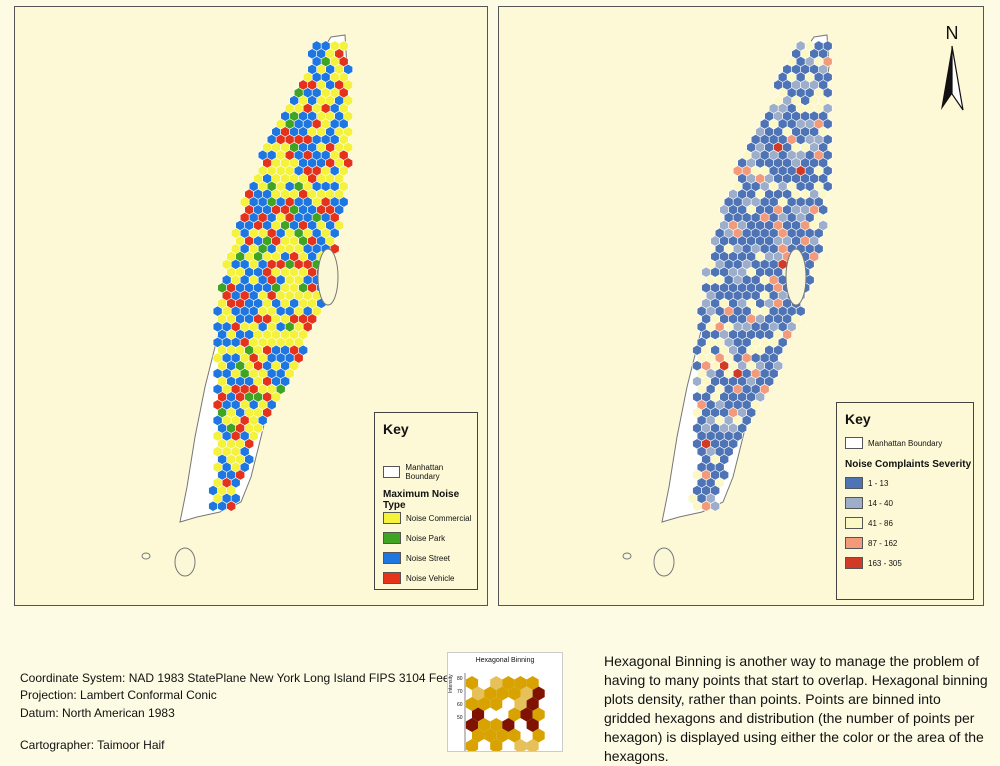 The image size is (1000, 766). What do you see at coordinates (460, 699) in the screenshot?
I see `inset-ticks: 80 70 60 50` at bounding box center [460, 699].